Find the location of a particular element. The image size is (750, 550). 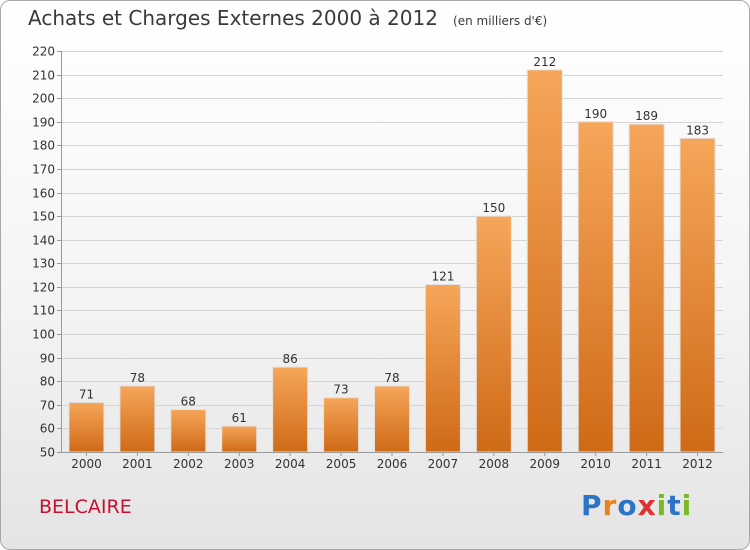

bar-value-label: 189 is located at coordinates (646, 116).